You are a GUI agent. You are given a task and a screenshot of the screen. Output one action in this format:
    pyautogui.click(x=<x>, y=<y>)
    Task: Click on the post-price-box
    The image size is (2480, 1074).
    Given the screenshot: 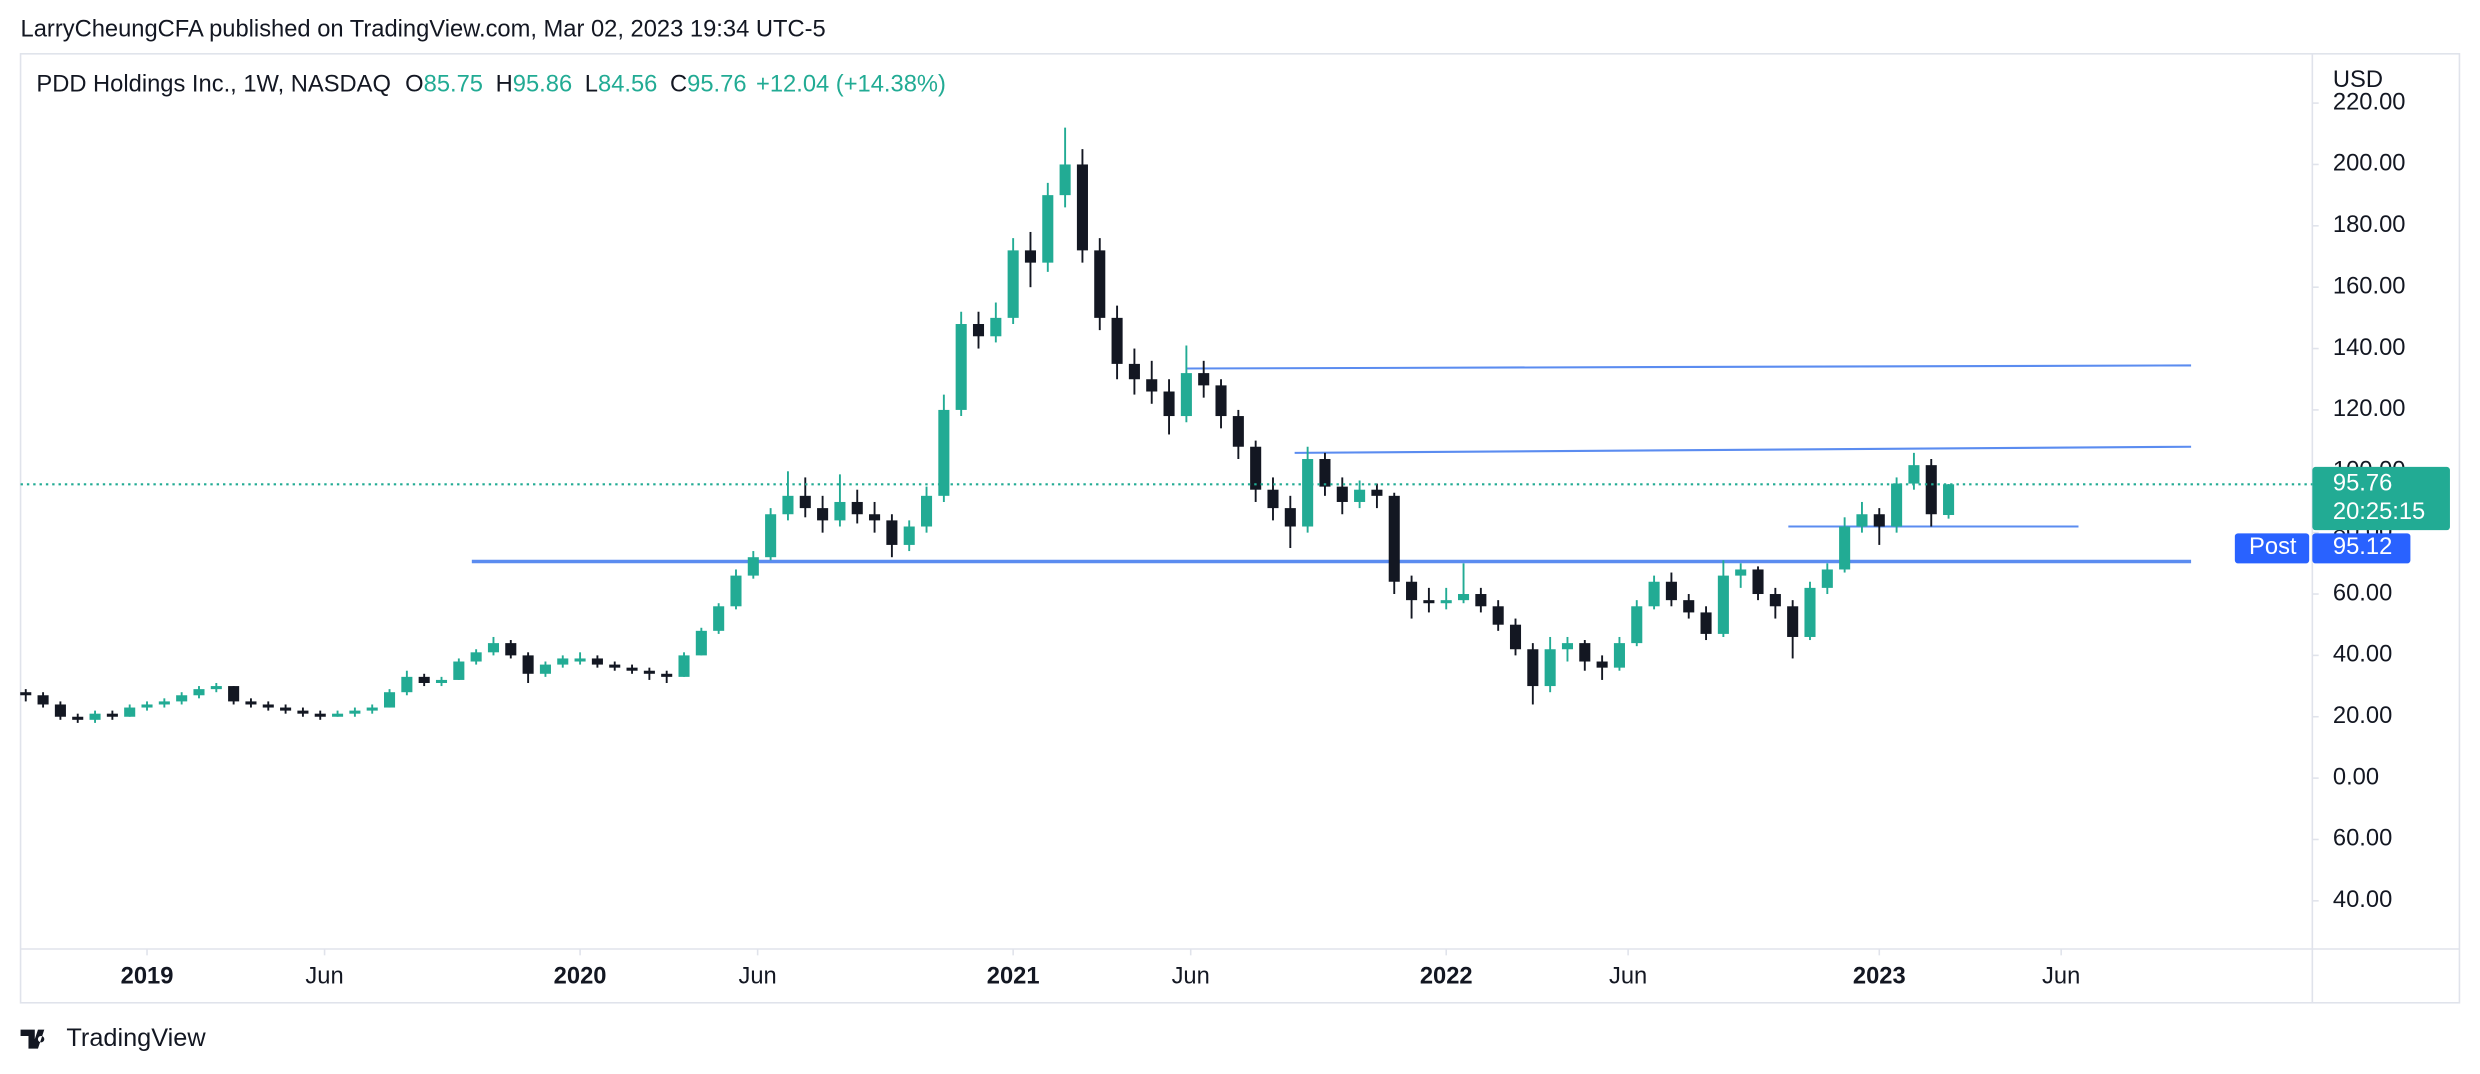 What is the action you would take?
    pyautogui.click(x=2361, y=548)
    